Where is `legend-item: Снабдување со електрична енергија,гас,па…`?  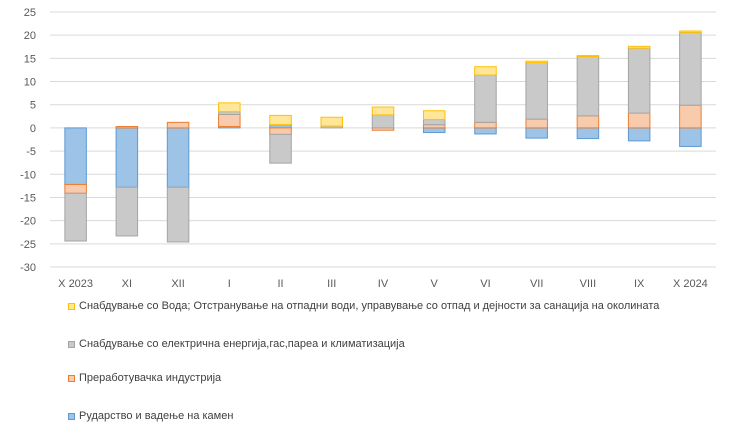 legend-item: Снабдување со електрична енергија,гас,па… is located at coordinates (236, 344).